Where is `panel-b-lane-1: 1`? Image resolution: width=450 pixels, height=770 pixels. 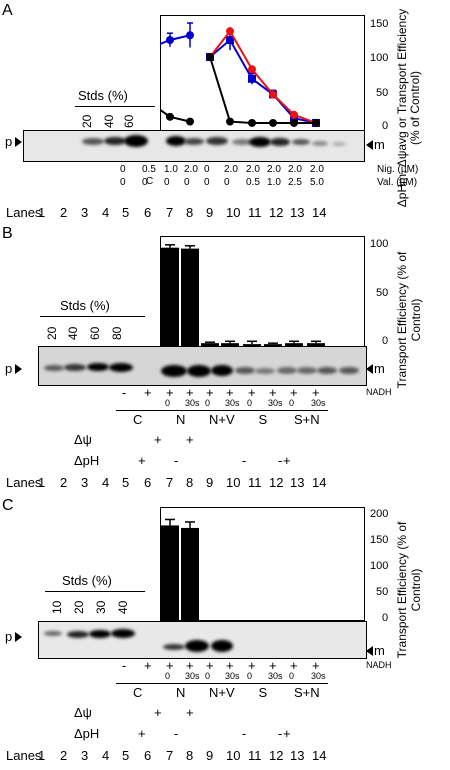
panel-b-lane-1: 1 is located at coordinates (42, 482).